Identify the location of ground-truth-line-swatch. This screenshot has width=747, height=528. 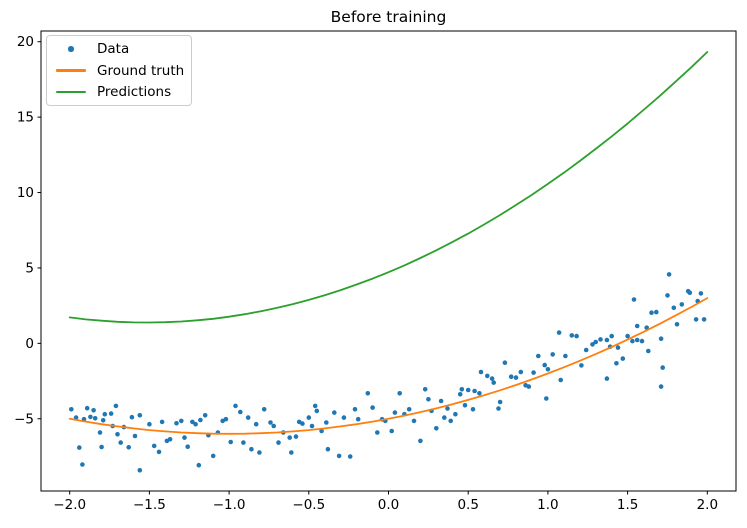
(71, 70).